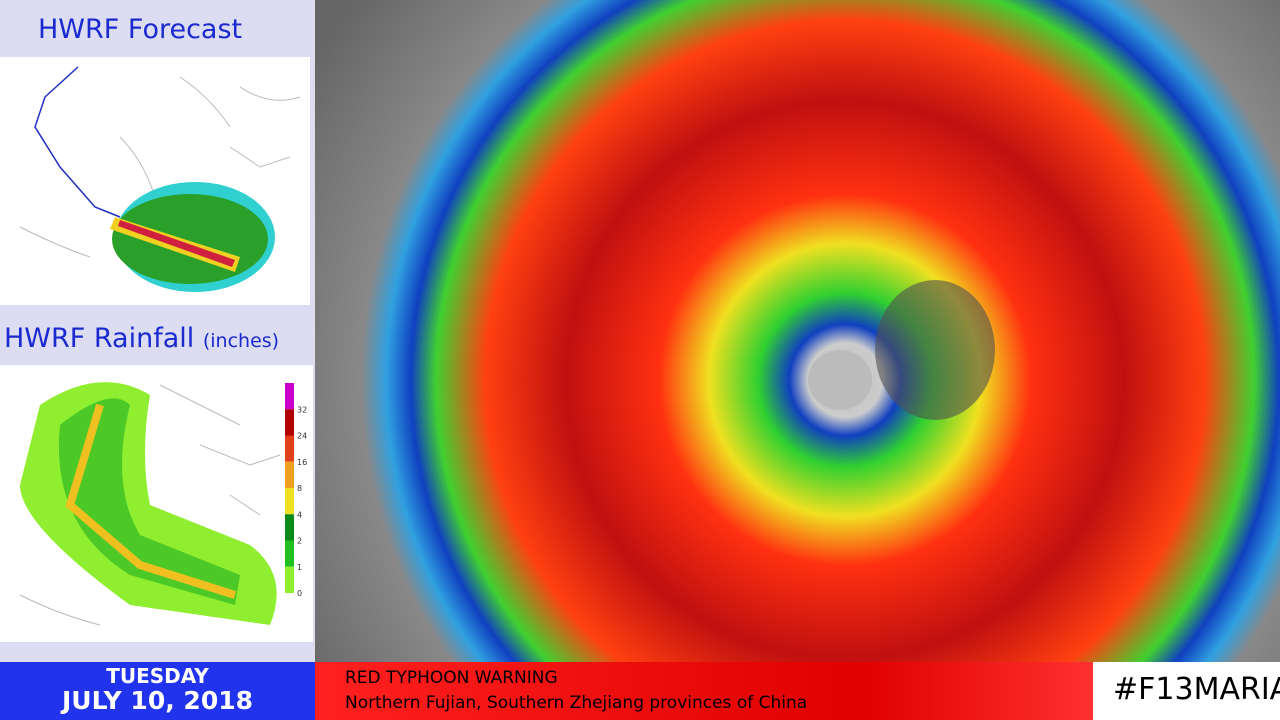  I want to click on legend-label: 24, so click(302, 436).